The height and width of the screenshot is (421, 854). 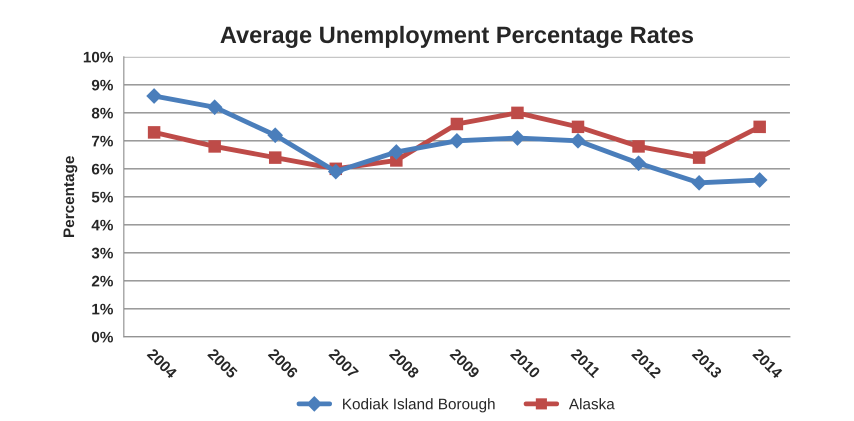 I want to click on y-tick-label: 6%, so click(x=103, y=169).